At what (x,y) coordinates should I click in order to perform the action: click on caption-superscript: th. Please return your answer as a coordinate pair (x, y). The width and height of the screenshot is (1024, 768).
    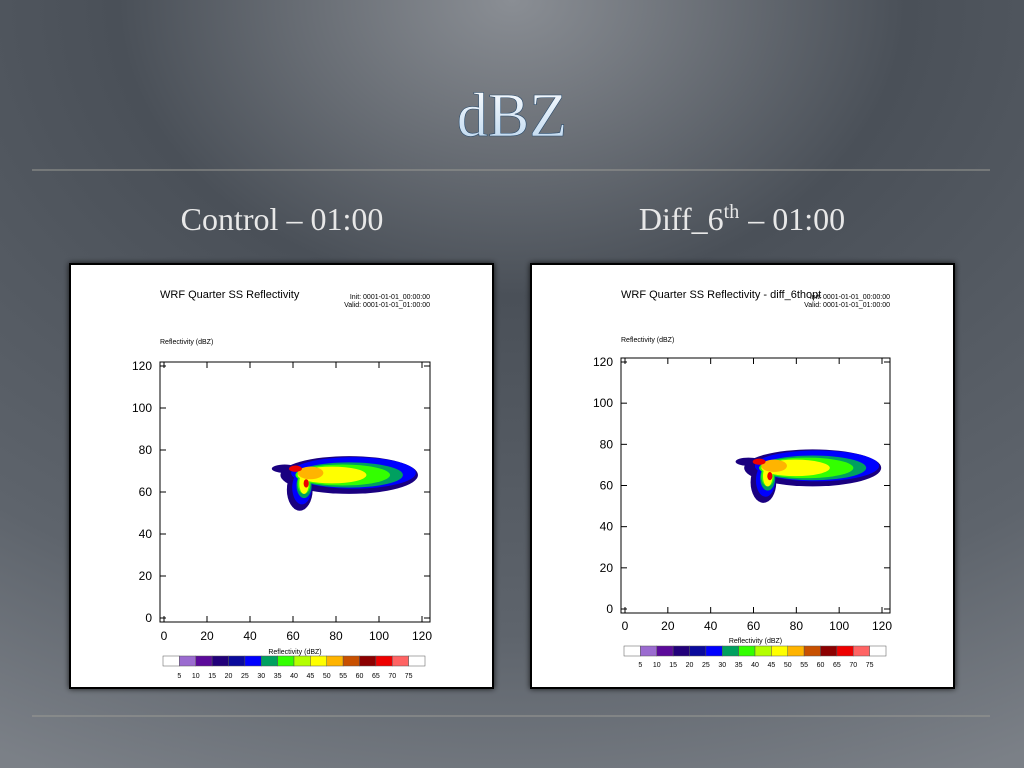
    Looking at the image, I should click on (732, 212).